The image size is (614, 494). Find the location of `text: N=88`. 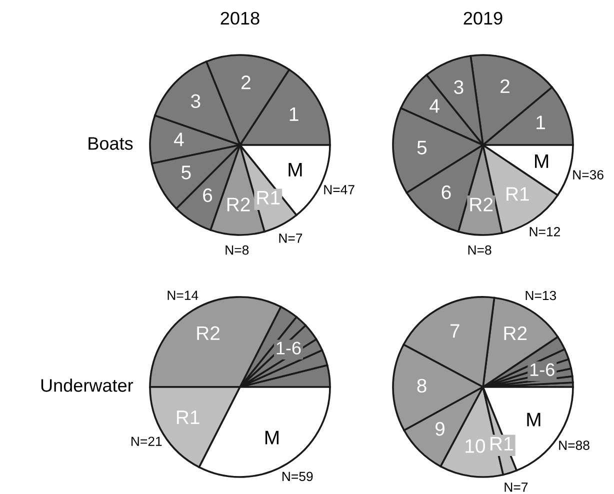

text: N=88 is located at coordinates (574, 445).